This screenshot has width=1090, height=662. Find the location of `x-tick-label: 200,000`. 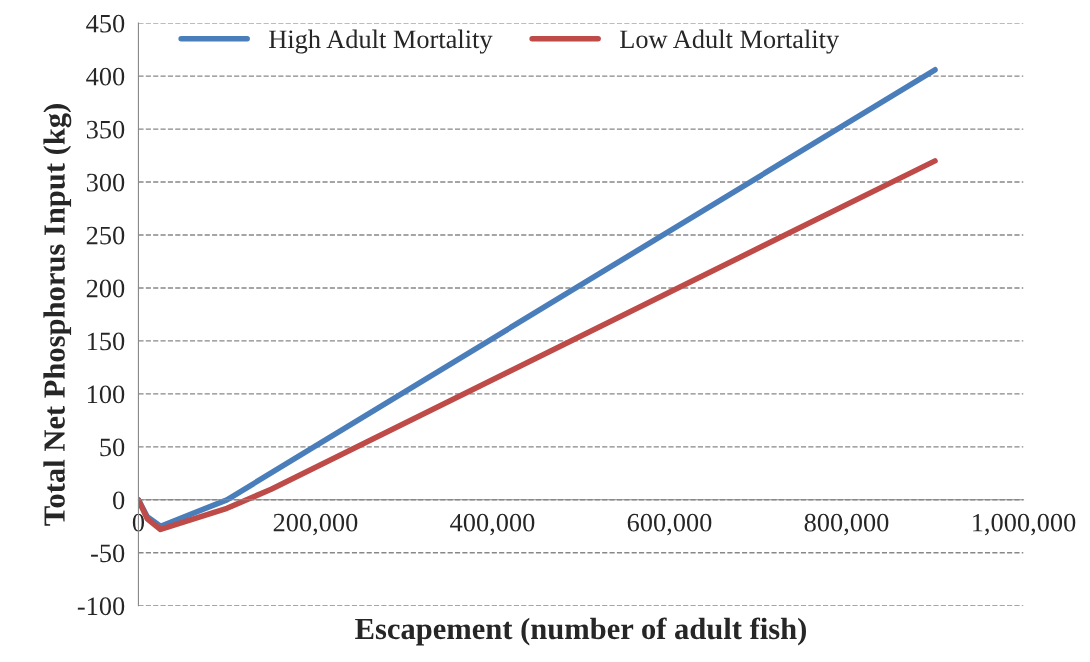

x-tick-label: 200,000 is located at coordinates (315, 524).